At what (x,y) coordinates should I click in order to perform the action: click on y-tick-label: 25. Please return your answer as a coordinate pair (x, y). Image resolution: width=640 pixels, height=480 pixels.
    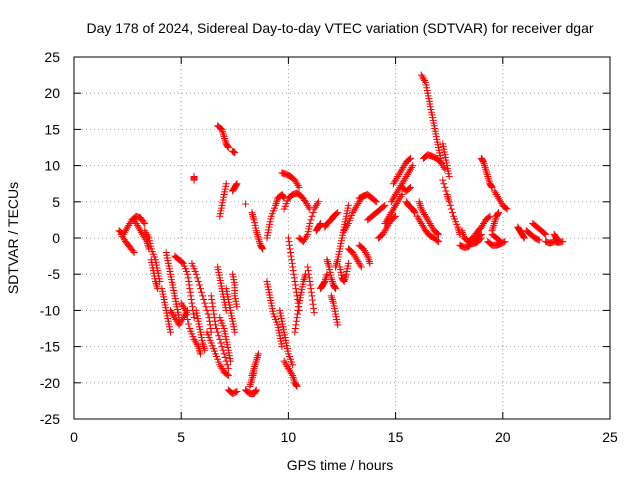
    Looking at the image, I should click on (52, 57).